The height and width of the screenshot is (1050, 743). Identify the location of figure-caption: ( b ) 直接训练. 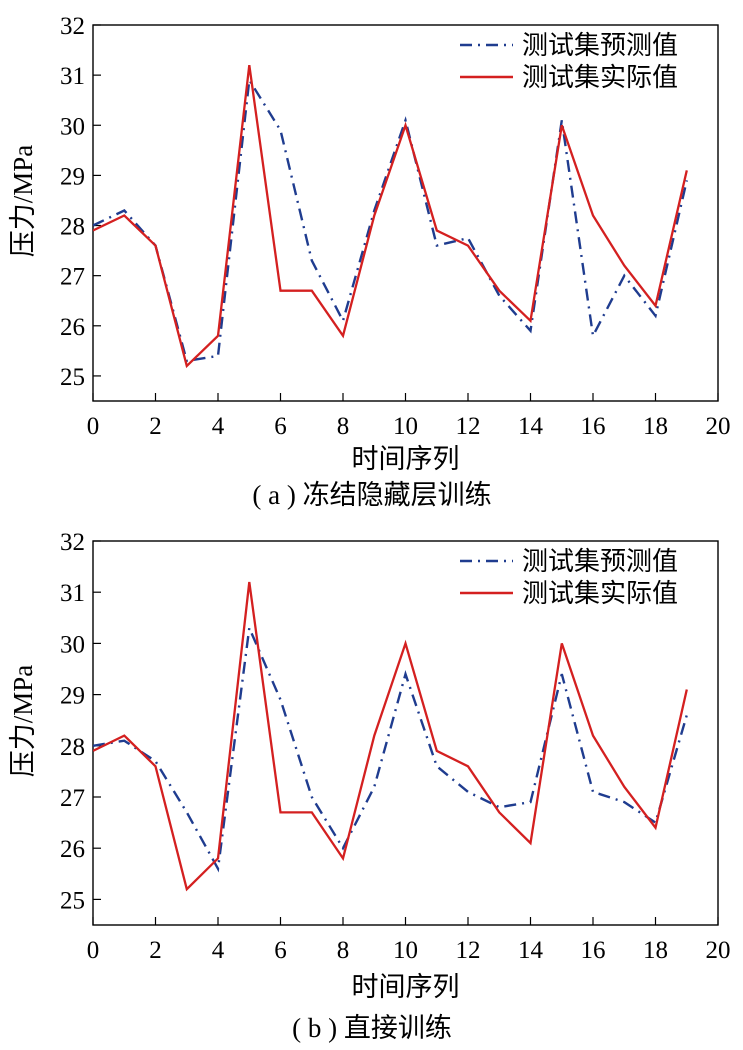
(372, 1028).